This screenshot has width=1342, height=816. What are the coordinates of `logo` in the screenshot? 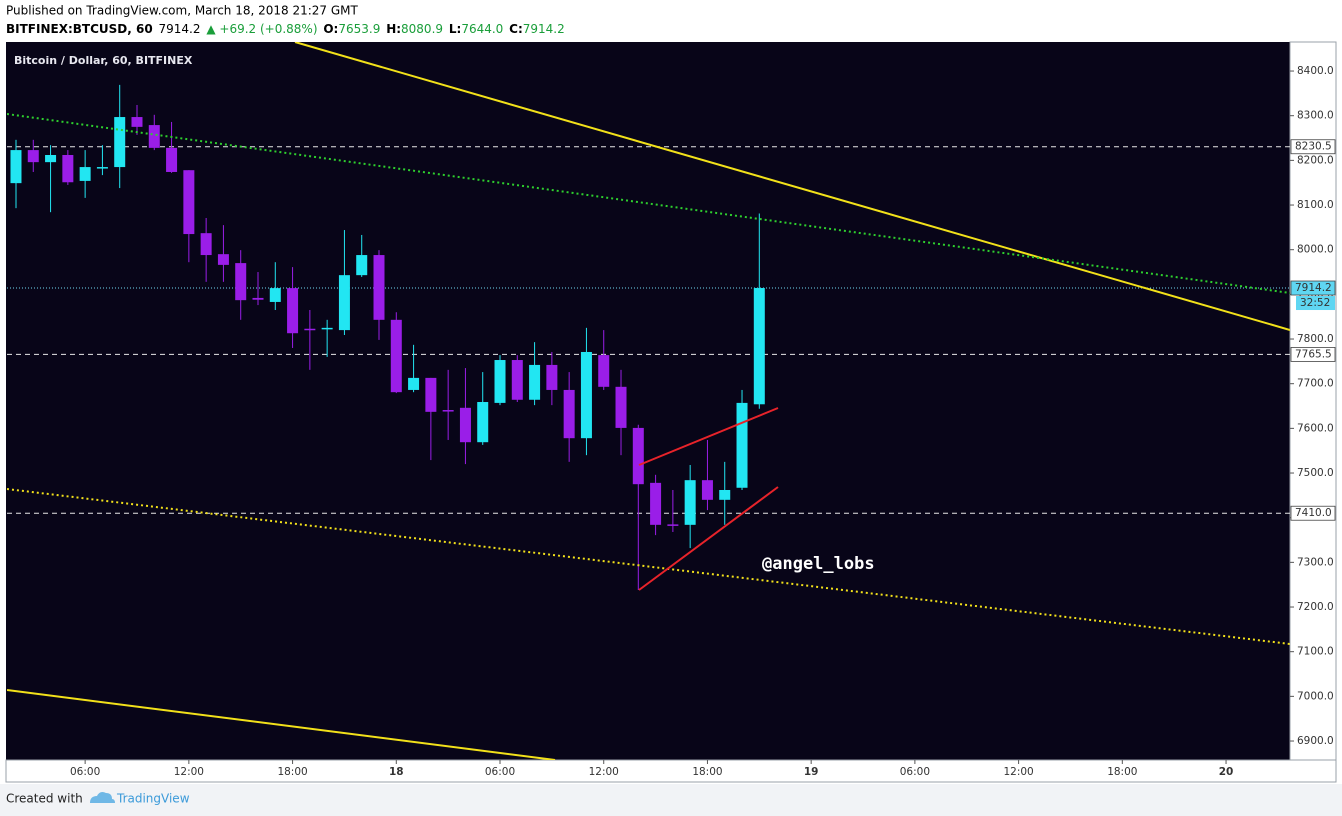 It's located at (102, 797).